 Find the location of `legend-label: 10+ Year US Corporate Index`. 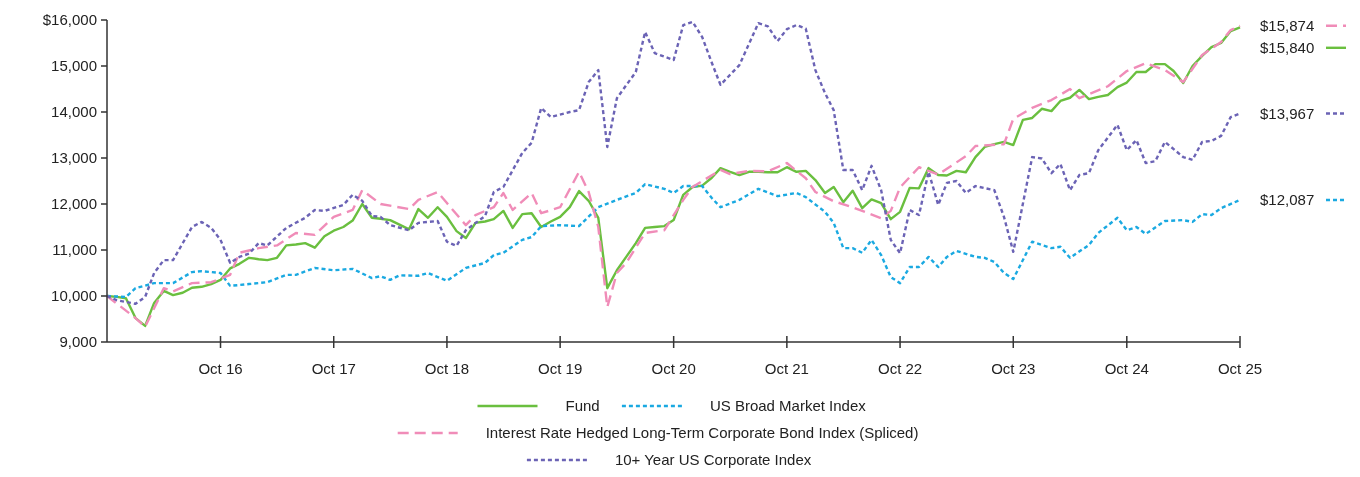

legend-label: 10+ Year US Corporate Index is located at coordinates (713, 460).